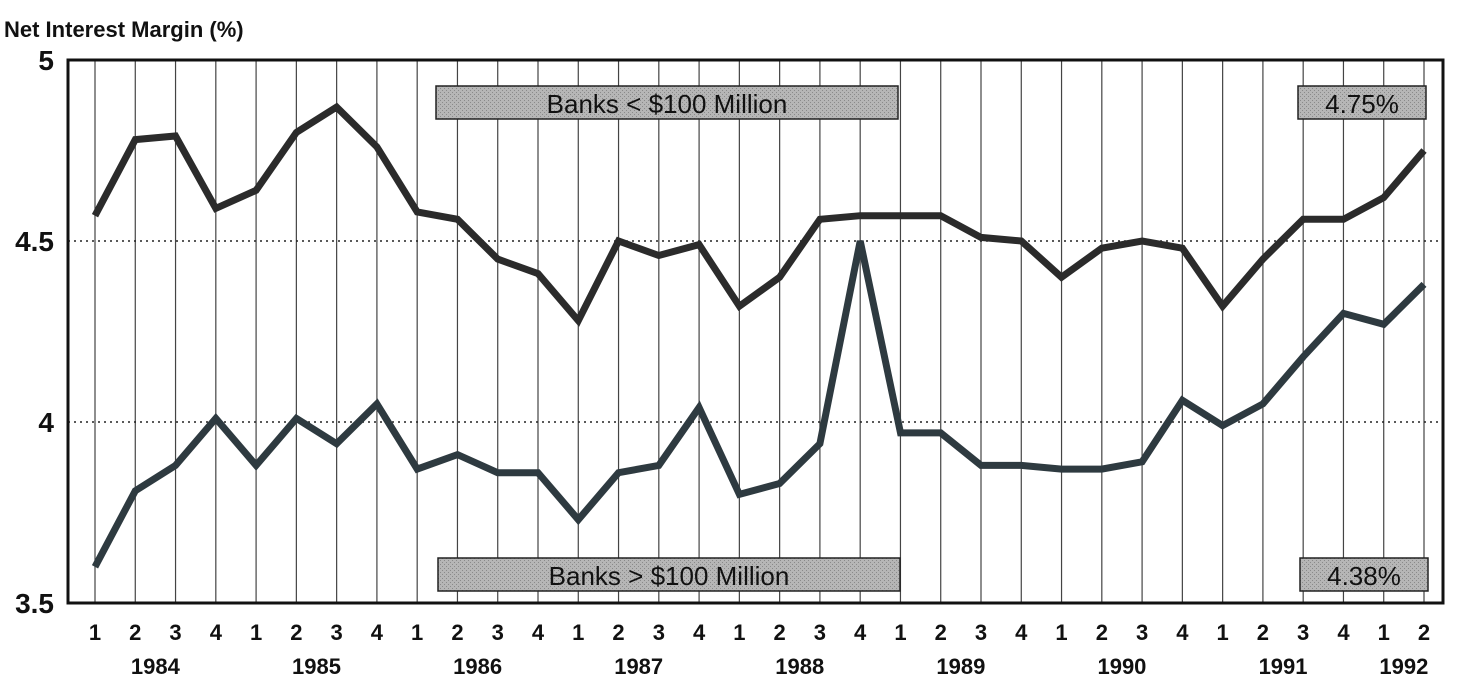 Image resolution: width=1461 pixels, height=684 pixels. I want to click on series-a-end-label: 4.75%, so click(1362, 104).